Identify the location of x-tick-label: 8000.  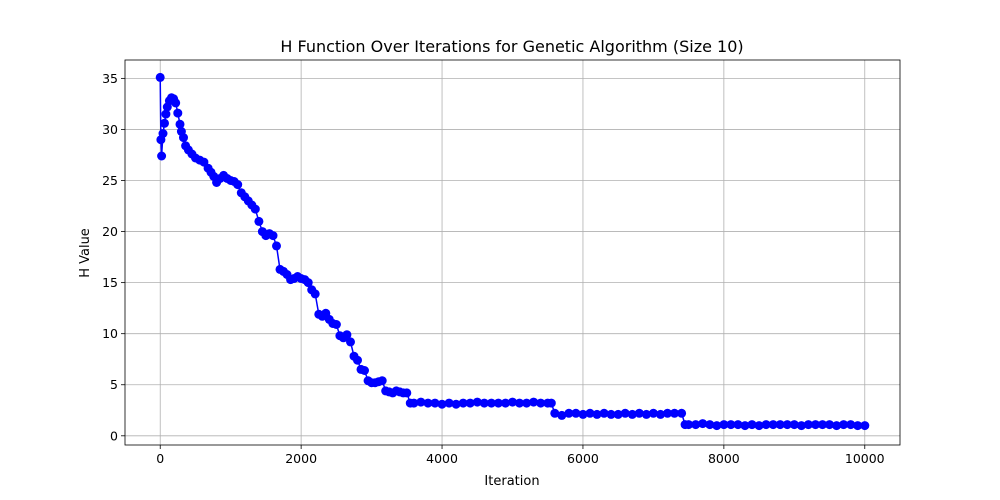
(724, 458).